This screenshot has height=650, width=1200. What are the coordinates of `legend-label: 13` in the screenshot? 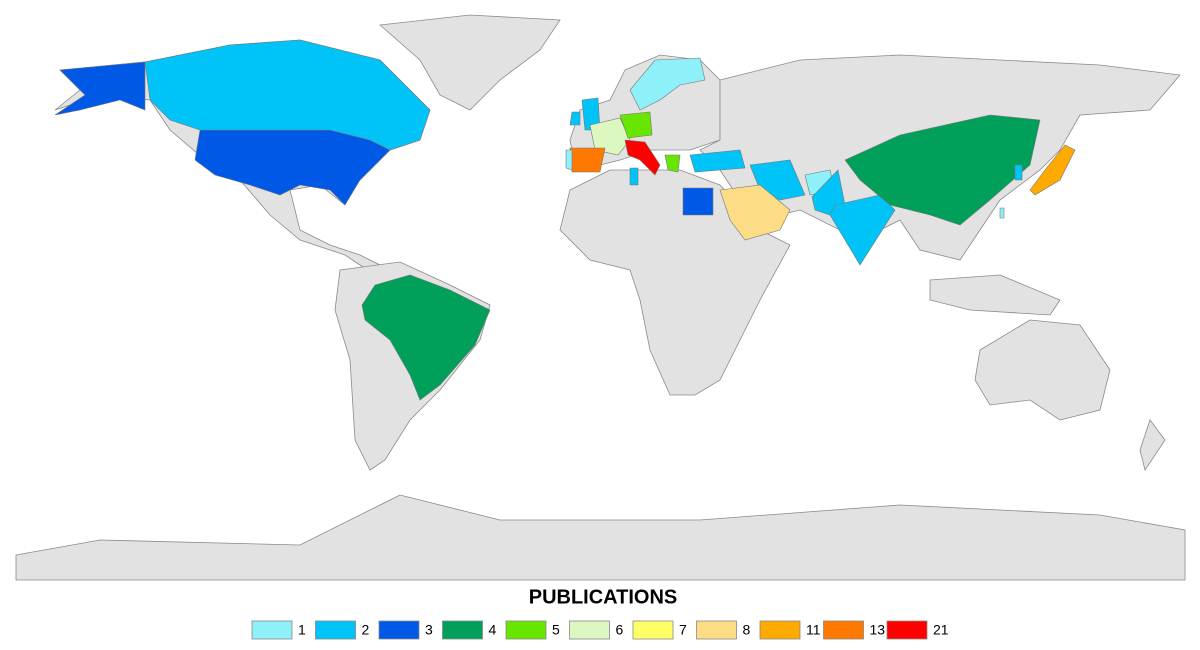 It's located at (878, 630).